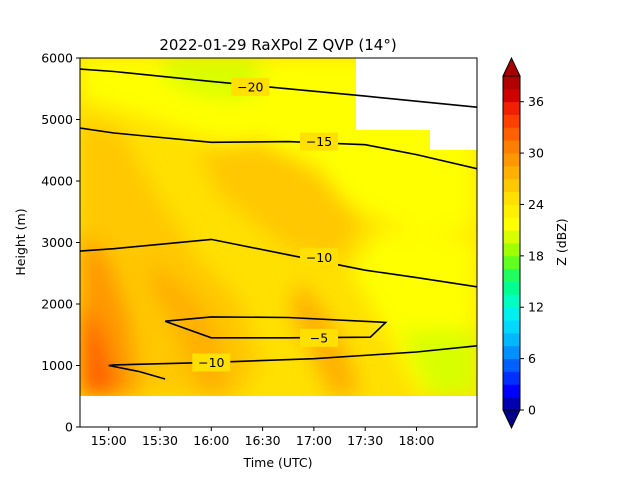 The image size is (640, 480). I want to click on contour-label: −15, so click(319, 141).